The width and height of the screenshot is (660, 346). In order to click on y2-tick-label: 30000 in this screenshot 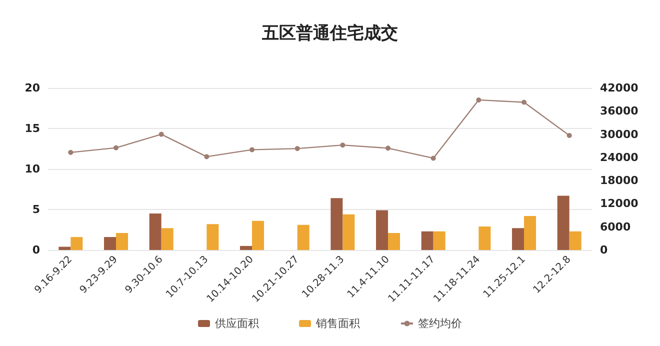, I will do `click(619, 134)`.